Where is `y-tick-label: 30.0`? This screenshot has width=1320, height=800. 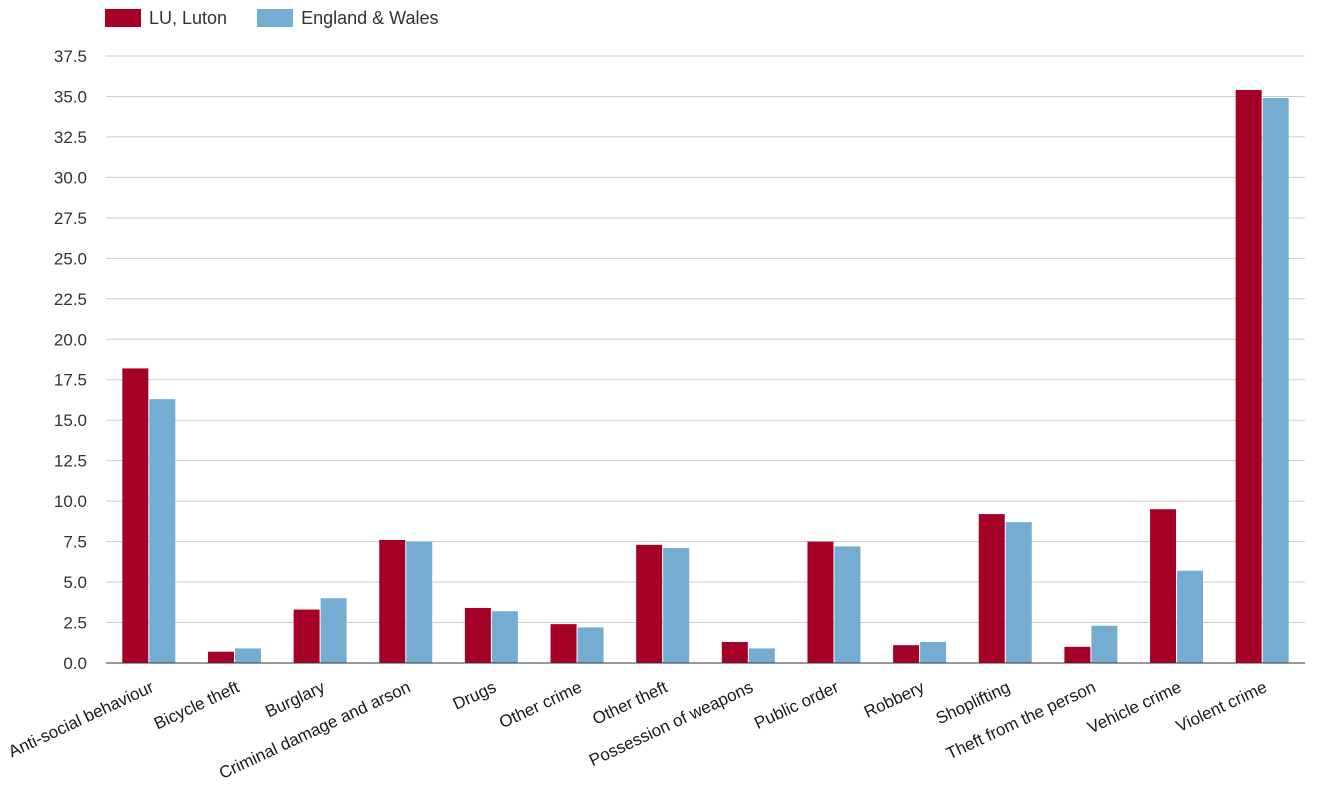
y-tick-label: 30.0 is located at coordinates (70, 177).